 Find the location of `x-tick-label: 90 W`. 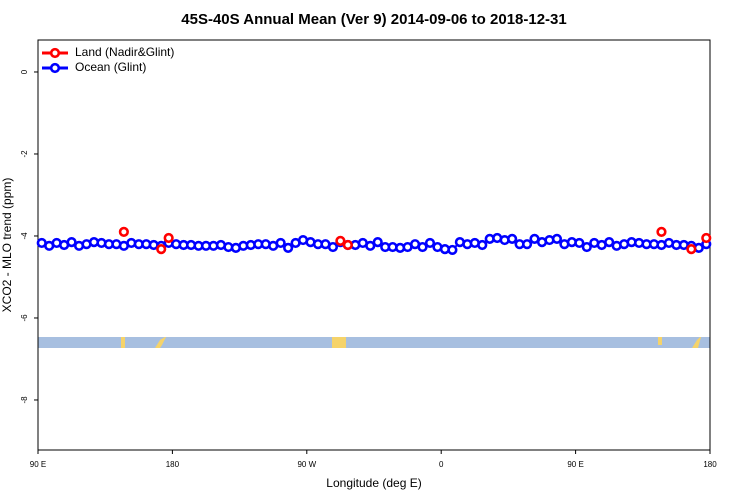

x-tick-label: 90 W is located at coordinates (306, 464).